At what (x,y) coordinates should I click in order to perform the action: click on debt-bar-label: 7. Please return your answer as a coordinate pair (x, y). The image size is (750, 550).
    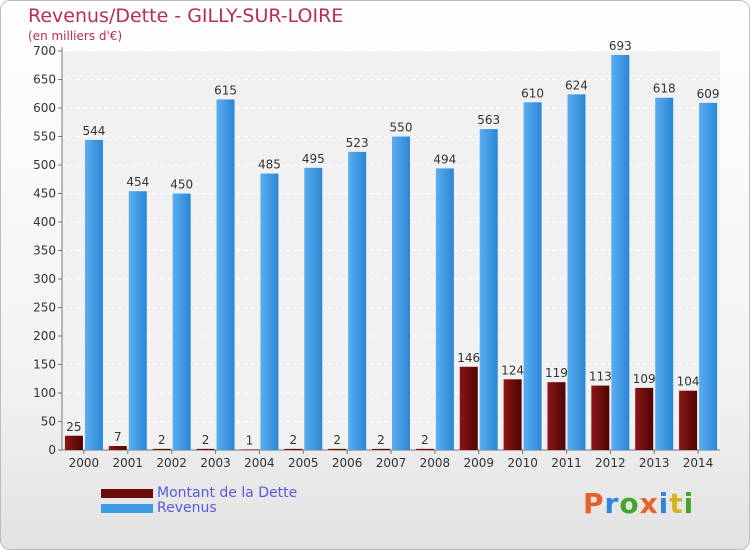
    Looking at the image, I should click on (118, 437).